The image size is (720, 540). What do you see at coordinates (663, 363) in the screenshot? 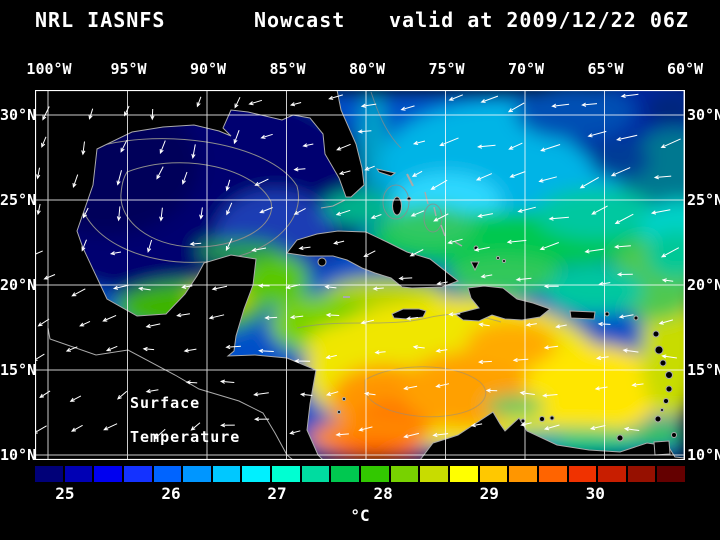
I see `island-dominica` at bounding box center [663, 363].